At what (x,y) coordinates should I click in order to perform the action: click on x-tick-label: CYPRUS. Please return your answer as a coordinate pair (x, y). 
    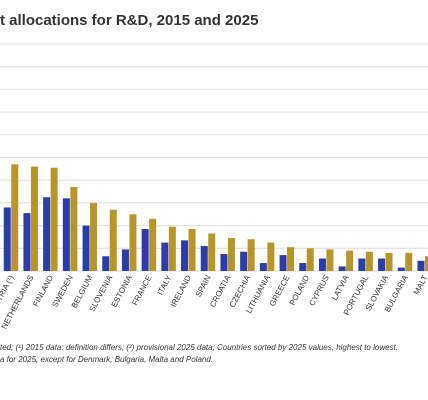
    Looking at the image, I should click on (319, 291).